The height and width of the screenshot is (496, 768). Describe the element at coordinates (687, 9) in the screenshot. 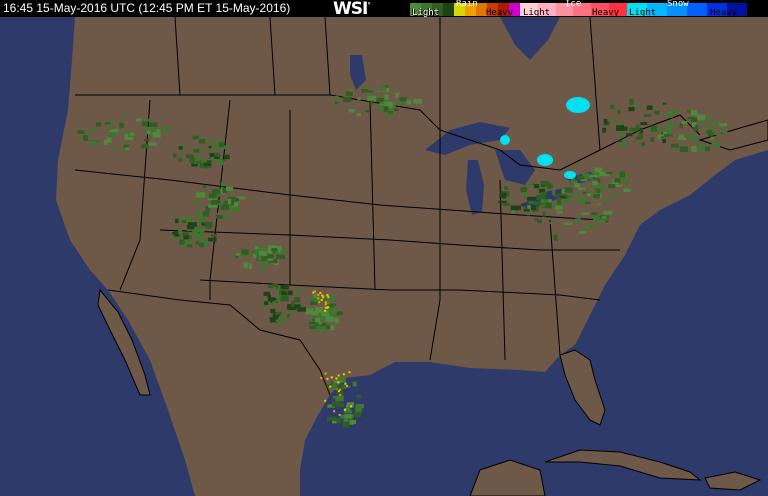

I see `legend-snow` at that location.